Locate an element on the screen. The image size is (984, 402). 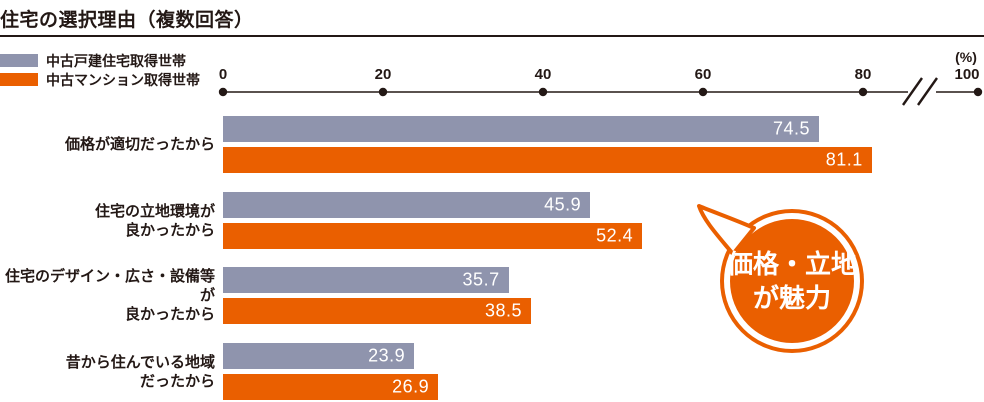
legend-item-gray: 中古戸建住宅取得世帯 is located at coordinates (100, 60).